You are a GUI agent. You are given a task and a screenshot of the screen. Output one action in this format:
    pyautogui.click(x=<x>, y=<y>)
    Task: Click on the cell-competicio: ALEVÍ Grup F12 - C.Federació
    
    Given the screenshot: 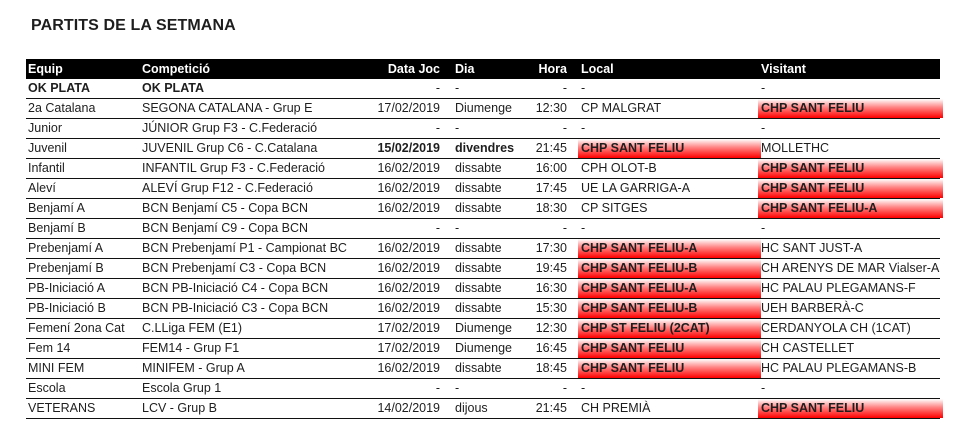 What is the action you would take?
    pyautogui.click(x=227, y=188)
    